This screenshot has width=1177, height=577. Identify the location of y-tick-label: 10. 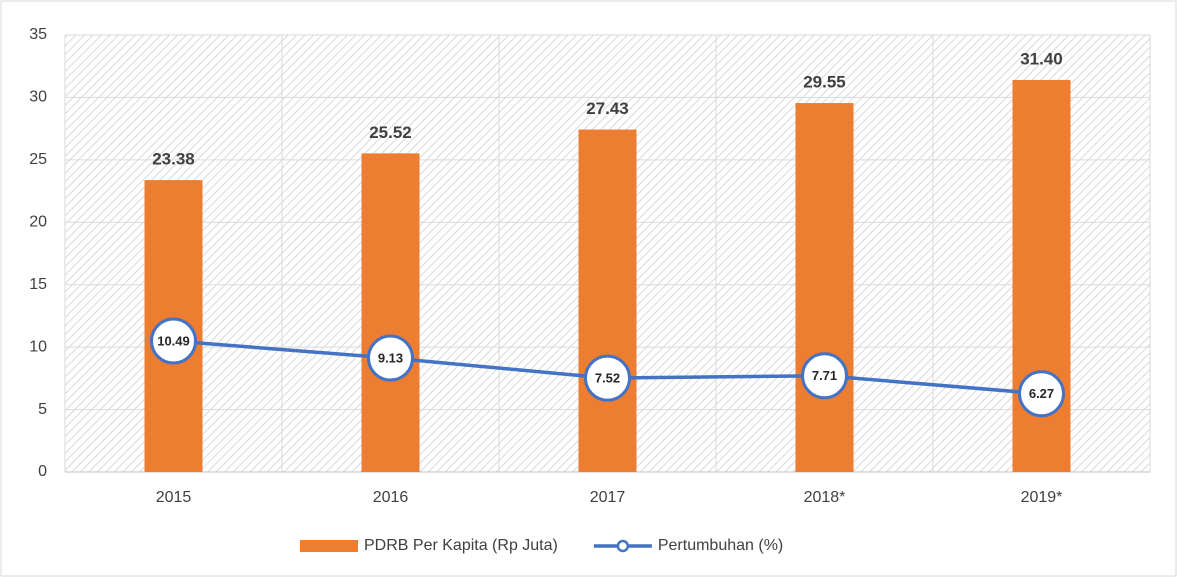
(38, 346).